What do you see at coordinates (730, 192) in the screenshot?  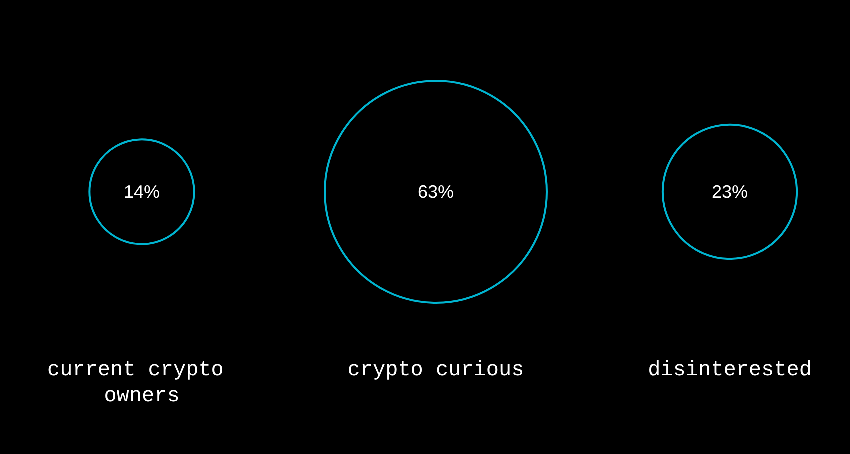 I see `data-label: 23%` at bounding box center [730, 192].